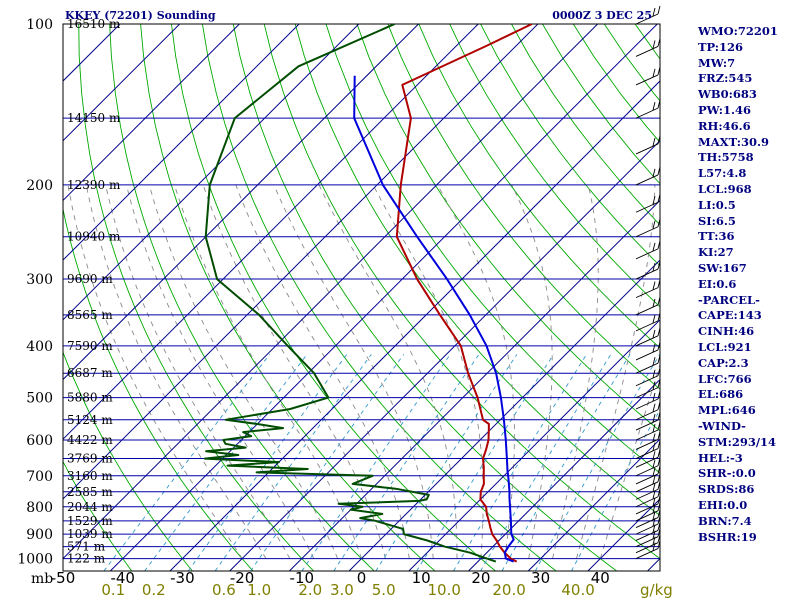  I want to click on pressure-unit-label: mb, so click(42, 579).